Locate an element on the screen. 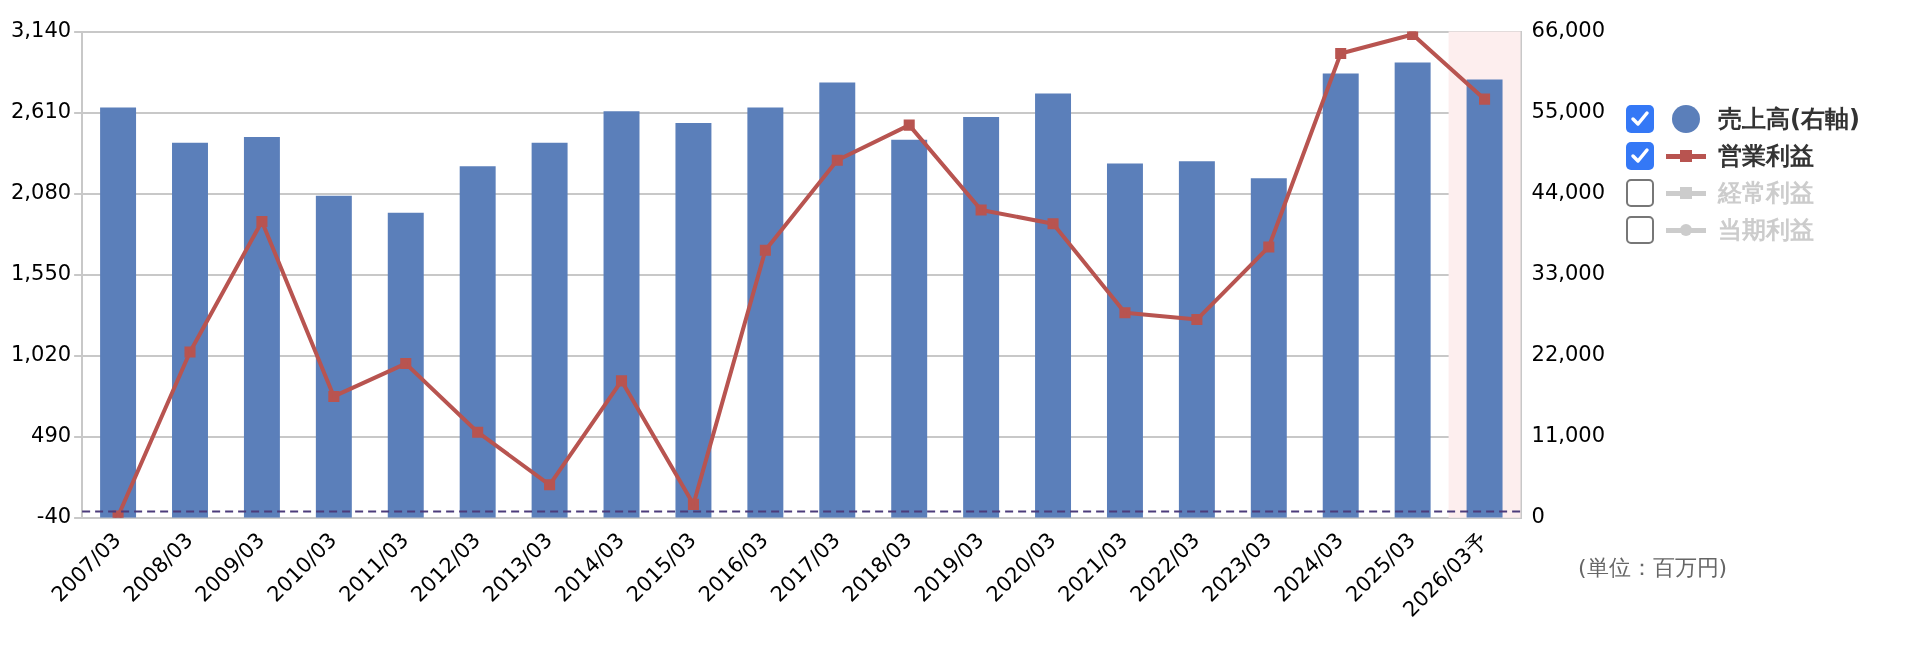  y-tick-label: 2,610 is located at coordinates (41, 111).